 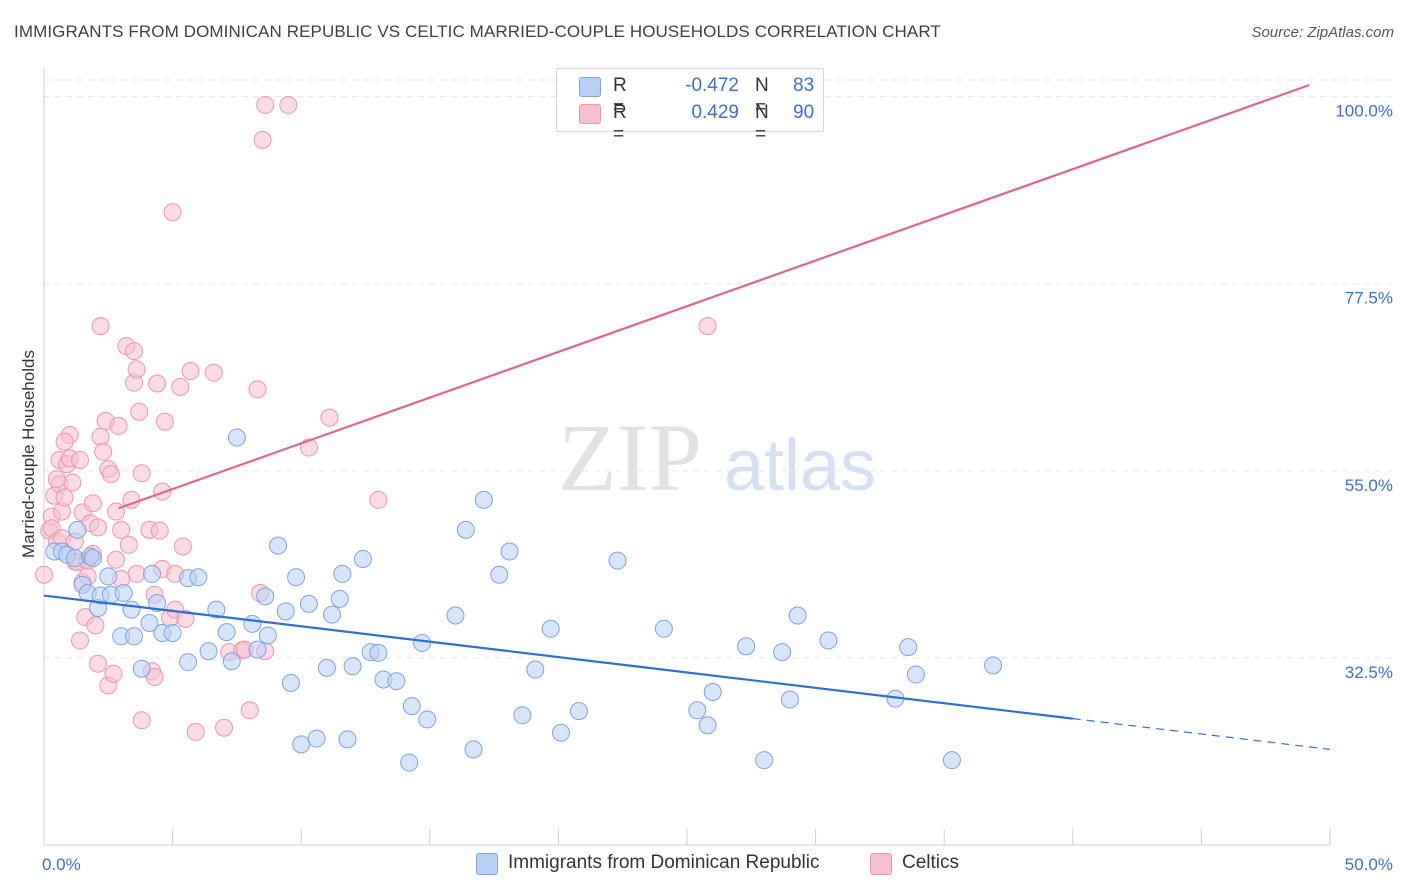 What do you see at coordinates (690, 106) in the screenshot?
I see `stats-legend: R = -0.472 N = 83 R = 0.429 N = 90` at bounding box center [690, 106].